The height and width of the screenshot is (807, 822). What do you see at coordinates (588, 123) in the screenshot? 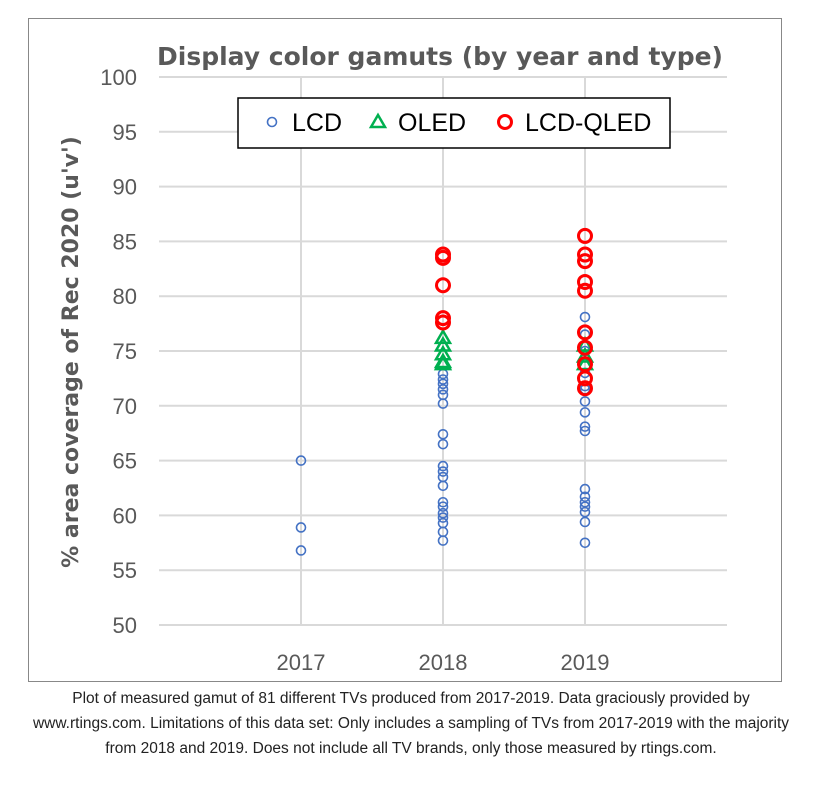
I see `legend-label: LCD-QLED` at bounding box center [588, 123].